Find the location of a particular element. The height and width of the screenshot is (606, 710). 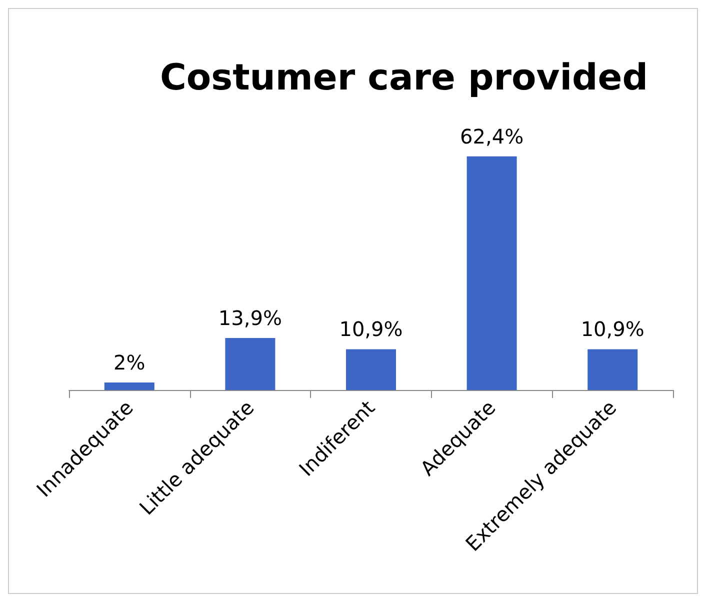

data-label: 2% is located at coordinates (130, 362).